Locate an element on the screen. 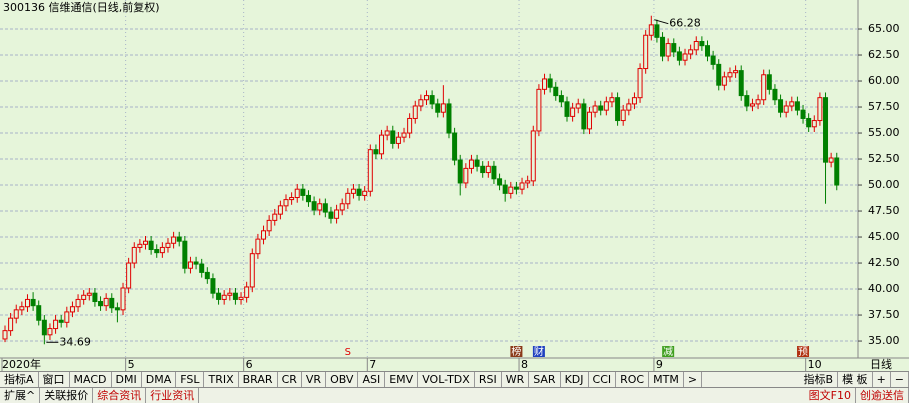 The width and height of the screenshot is (909, 403). toolbar-button: + is located at coordinates (882, 379).